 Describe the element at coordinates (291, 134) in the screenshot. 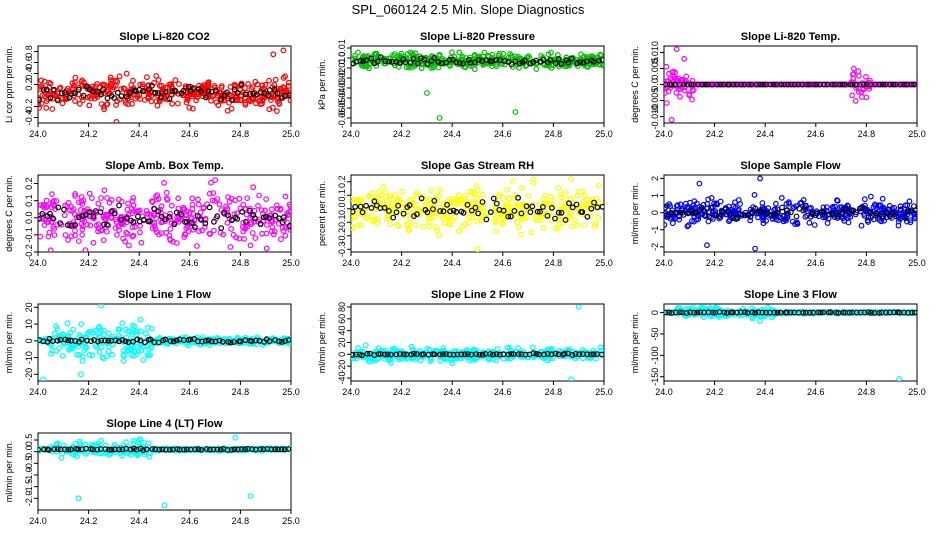

I see `x-tick-label: 25.0` at that location.